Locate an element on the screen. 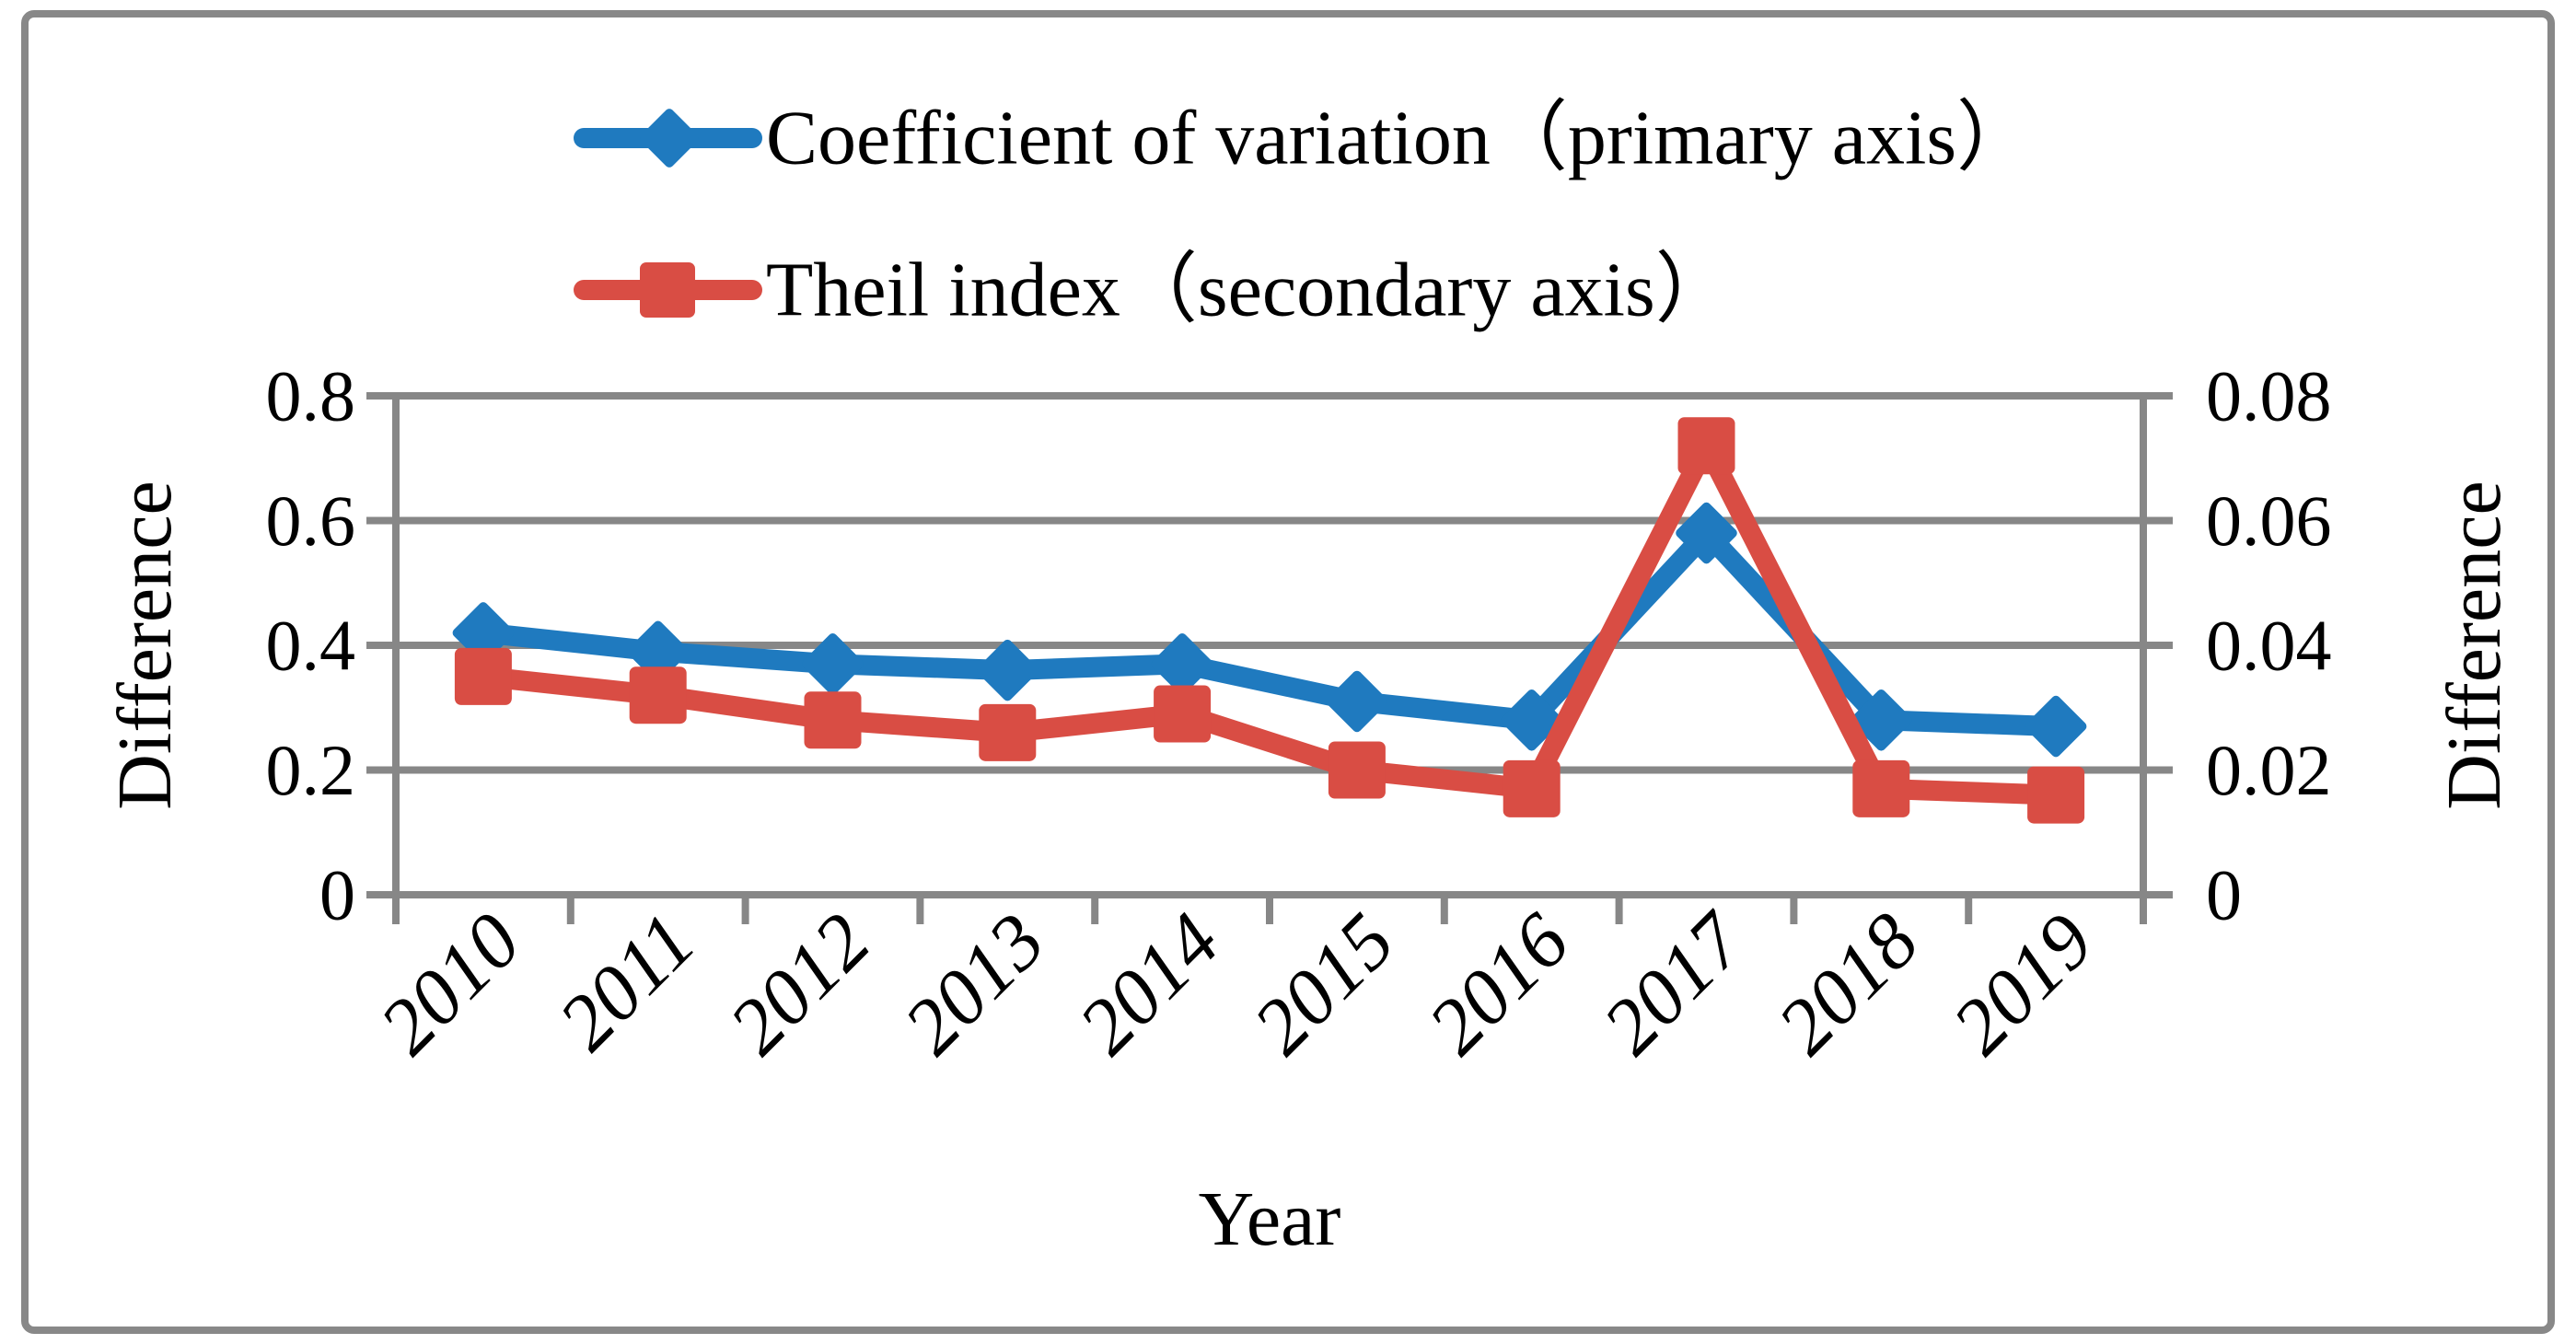 This screenshot has width=2576, height=1344. right-y-tick-label: 0.04 is located at coordinates (2269, 646).